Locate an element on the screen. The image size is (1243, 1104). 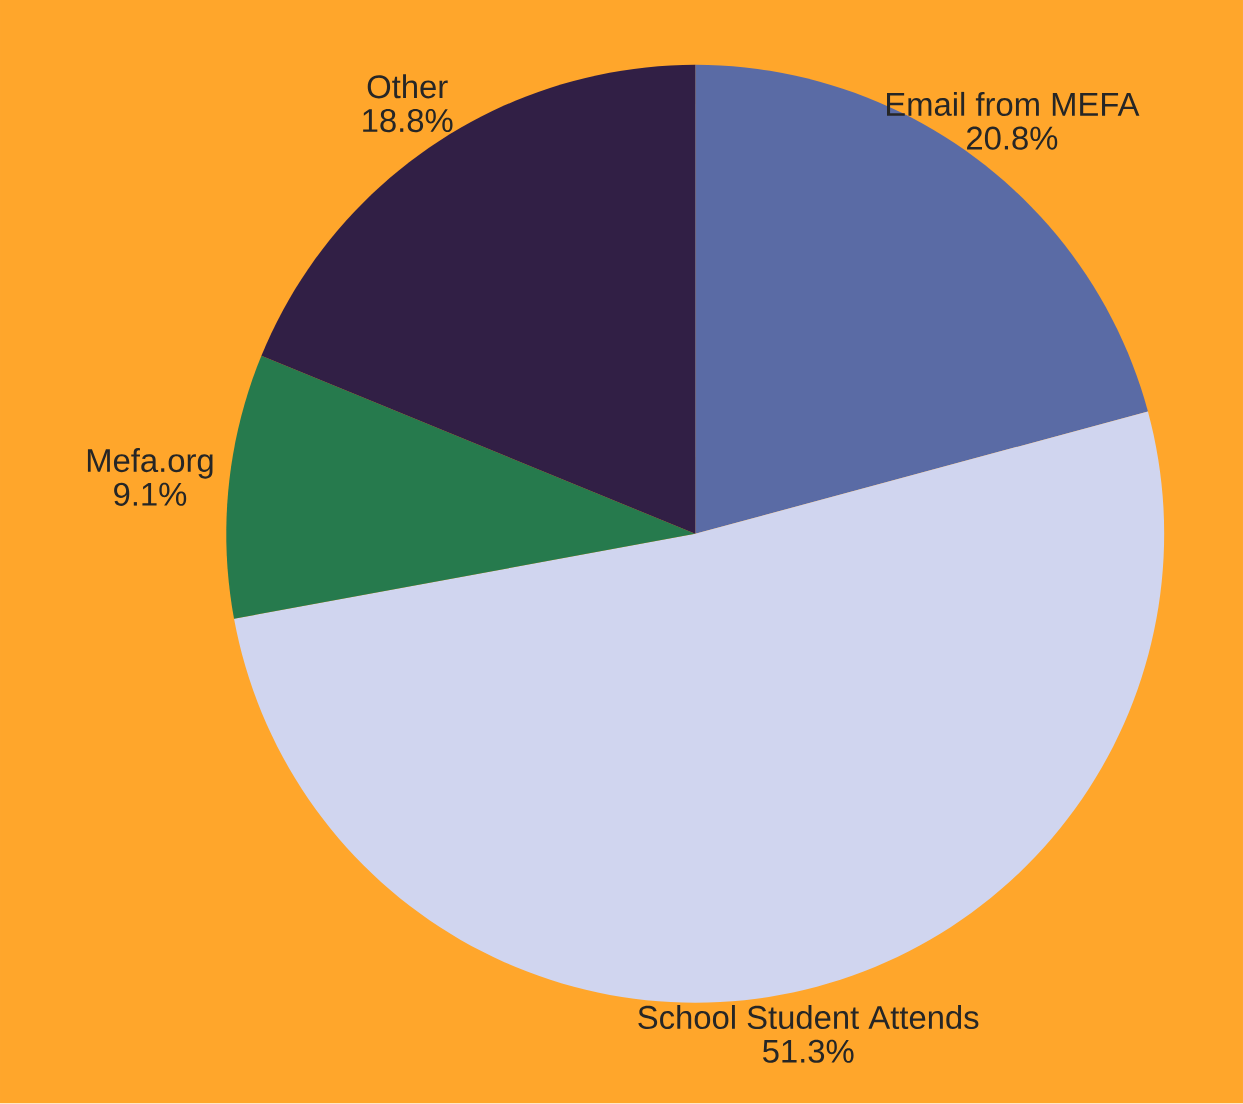
slice-label: Other is located at coordinates (407, 86).